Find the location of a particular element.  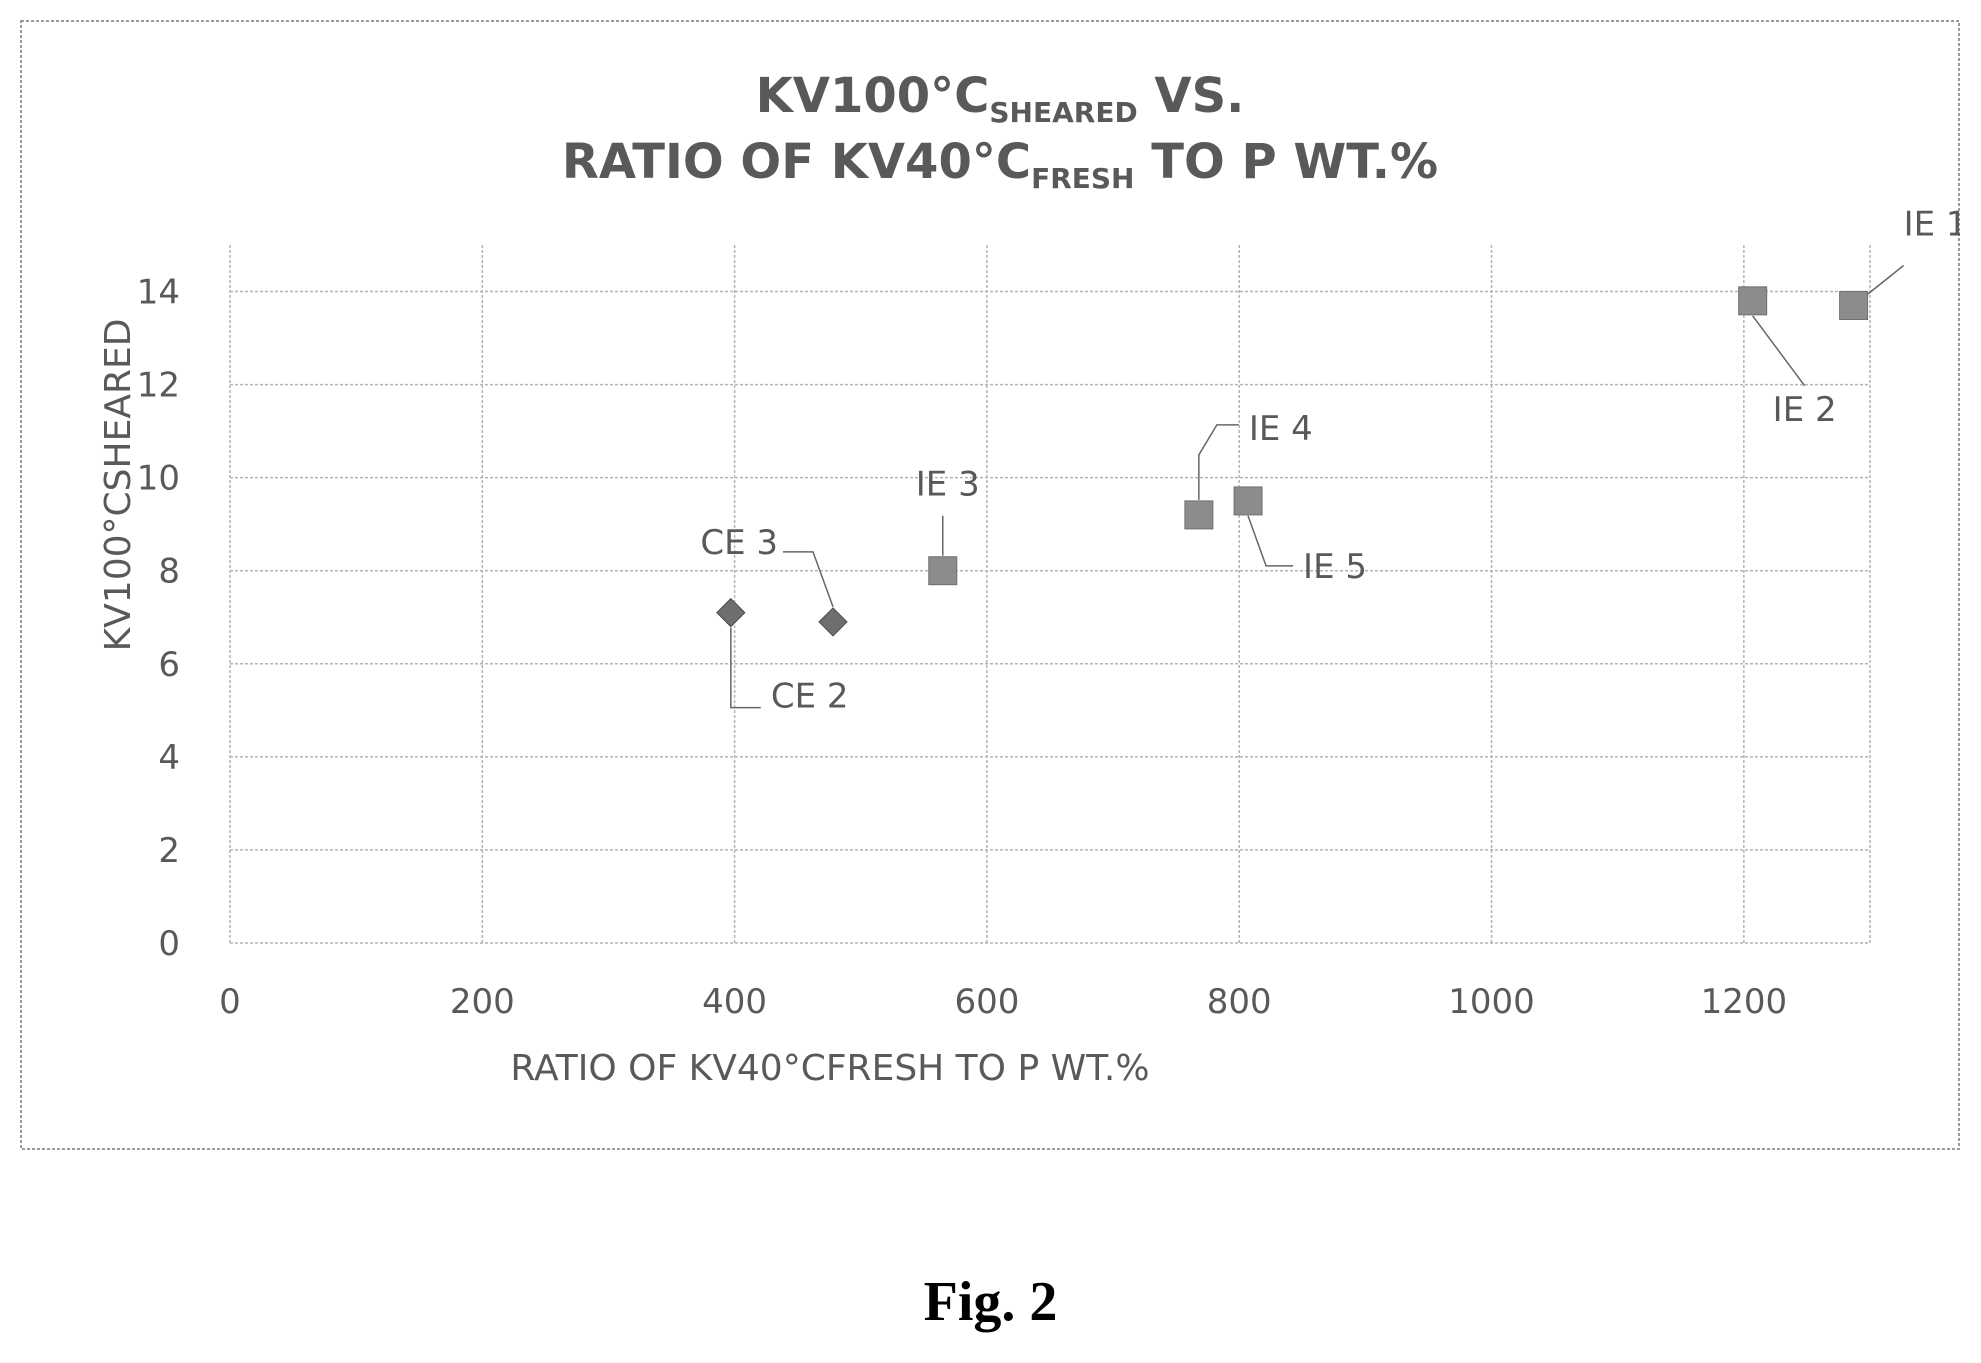

y-axis-label: KV100°CSHEARED is located at coordinates (118, 485).